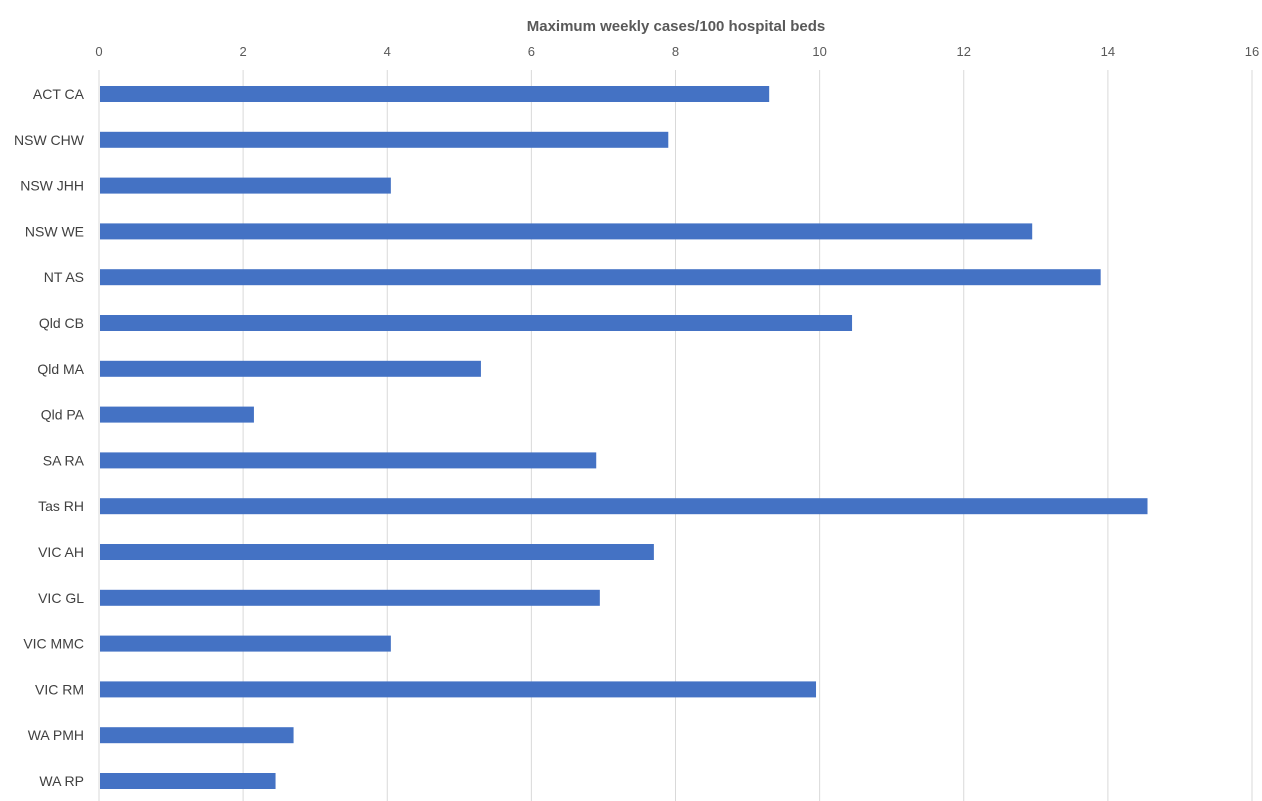 Image resolution: width=1262 pixels, height=801 pixels. Describe the element at coordinates (53, 644) in the screenshot. I see `category-label: VIC MMC` at that location.